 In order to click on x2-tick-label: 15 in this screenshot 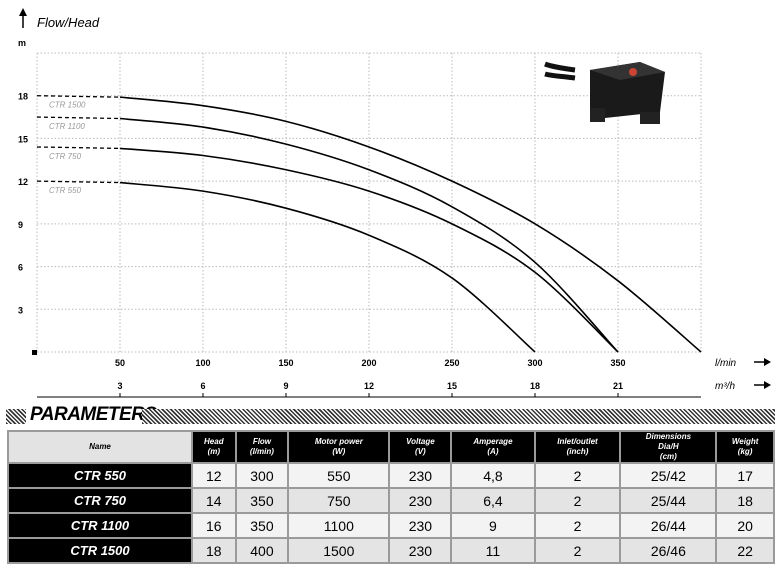, I will do `click(452, 386)`.